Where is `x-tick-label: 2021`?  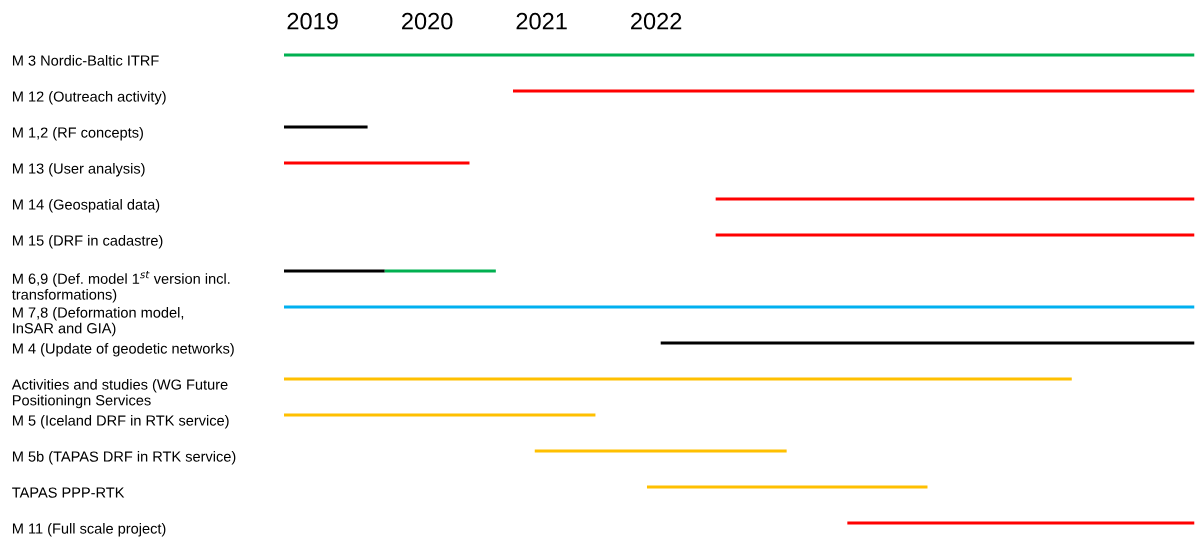
x-tick-label: 2021 is located at coordinates (541, 21).